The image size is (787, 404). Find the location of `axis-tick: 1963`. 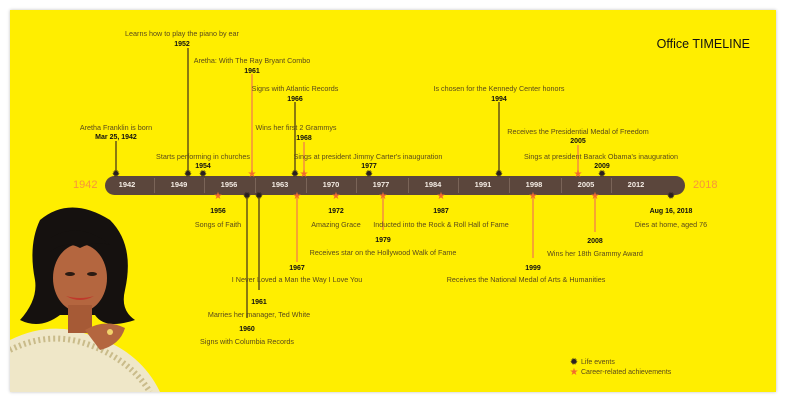

axis-tick: 1963 is located at coordinates (280, 184).